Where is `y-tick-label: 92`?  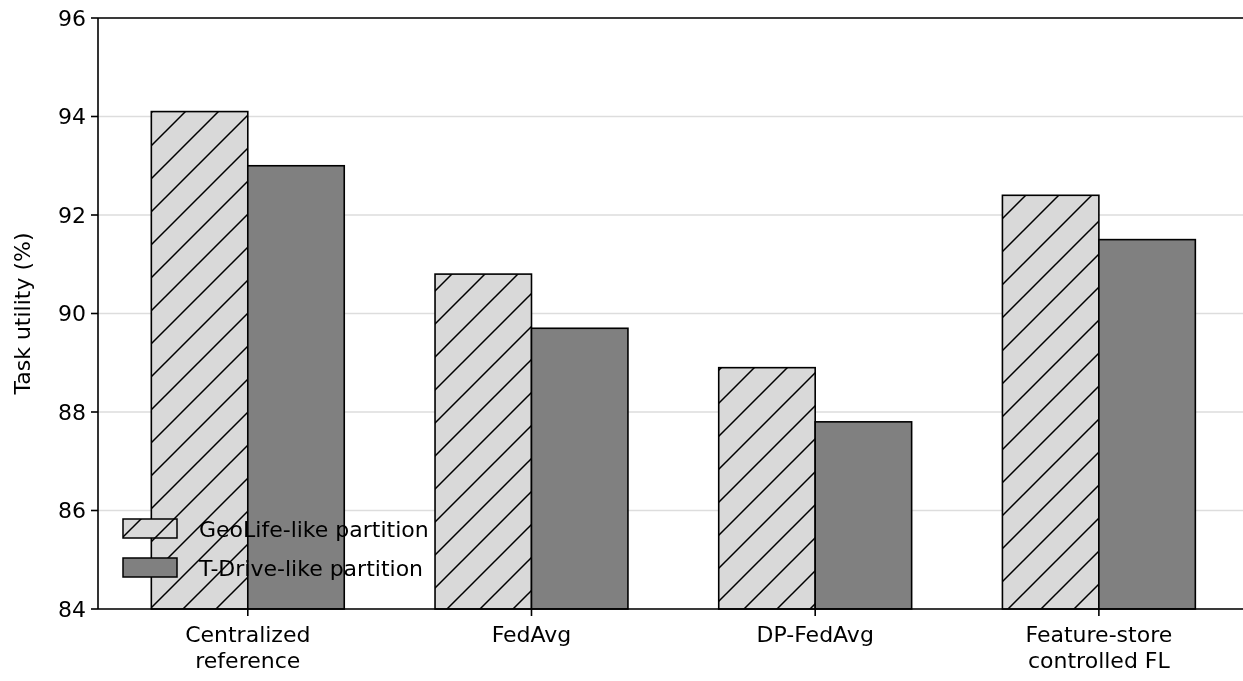 y-tick-label: 92 is located at coordinates (72, 215).